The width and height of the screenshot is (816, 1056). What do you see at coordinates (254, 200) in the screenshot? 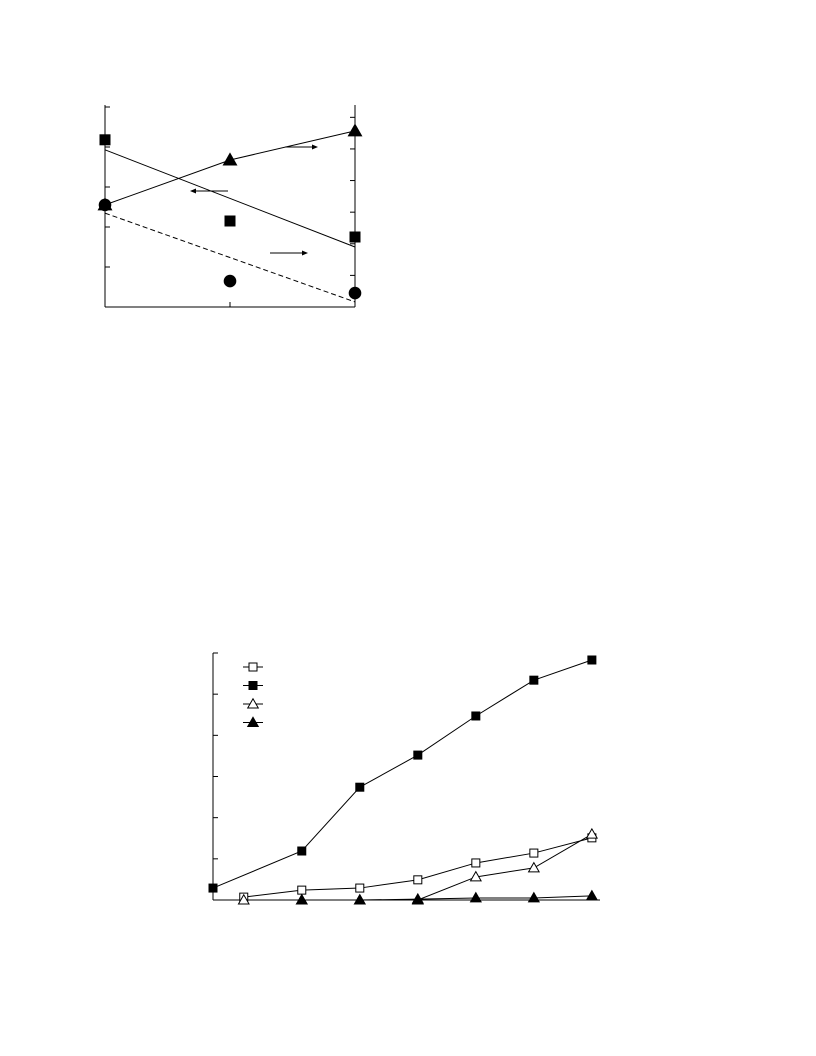
I see `annotation-arrows` at bounding box center [254, 200].